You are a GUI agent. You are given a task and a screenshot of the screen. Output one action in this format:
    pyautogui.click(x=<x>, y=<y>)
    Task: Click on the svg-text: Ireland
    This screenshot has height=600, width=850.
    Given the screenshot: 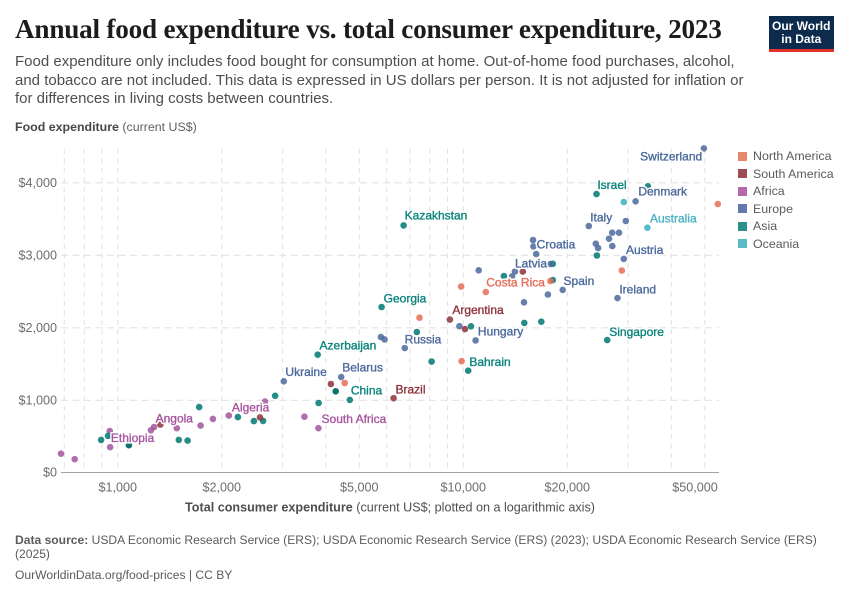 What is the action you would take?
    pyautogui.click(x=637, y=290)
    